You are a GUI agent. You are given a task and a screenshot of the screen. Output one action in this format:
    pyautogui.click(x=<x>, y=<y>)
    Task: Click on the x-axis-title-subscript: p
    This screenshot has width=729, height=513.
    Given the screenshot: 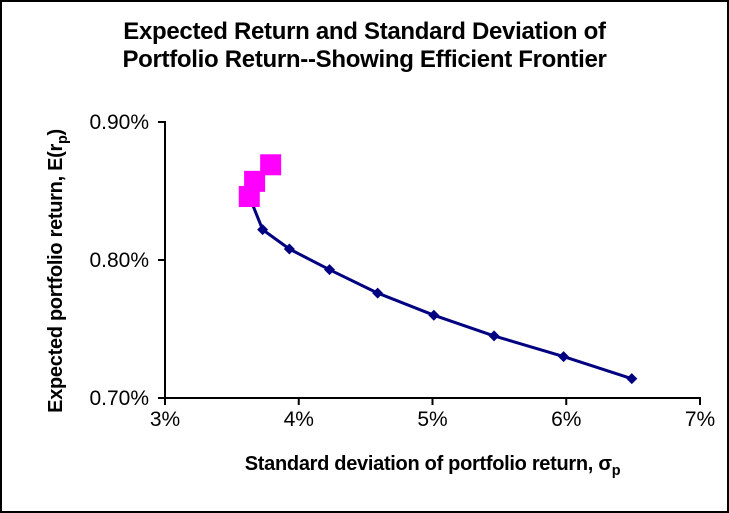 What is the action you would take?
    pyautogui.click(x=616, y=471)
    